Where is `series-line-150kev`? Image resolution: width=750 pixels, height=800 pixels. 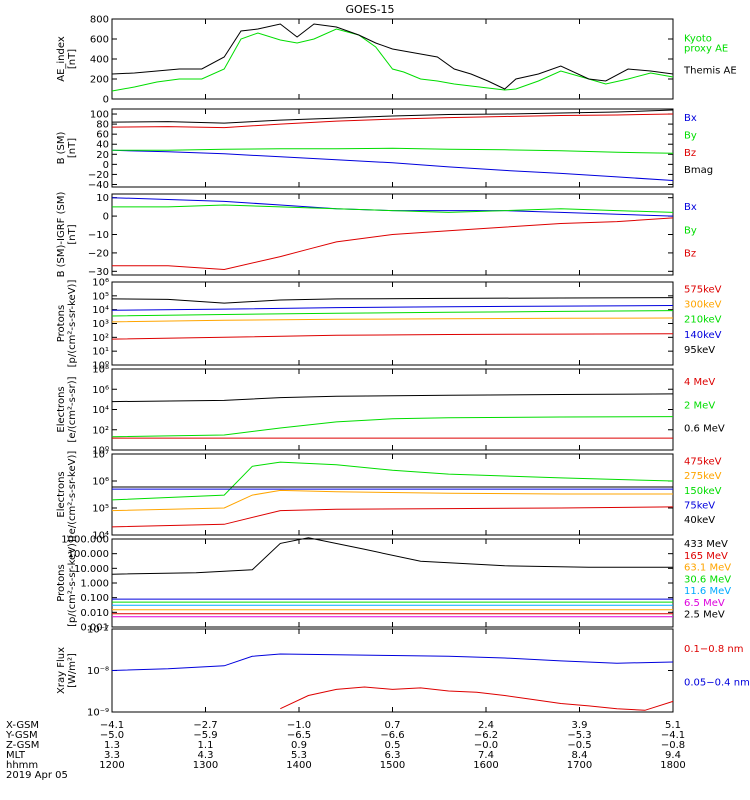 series-line-150kev is located at coordinates (392, 481).